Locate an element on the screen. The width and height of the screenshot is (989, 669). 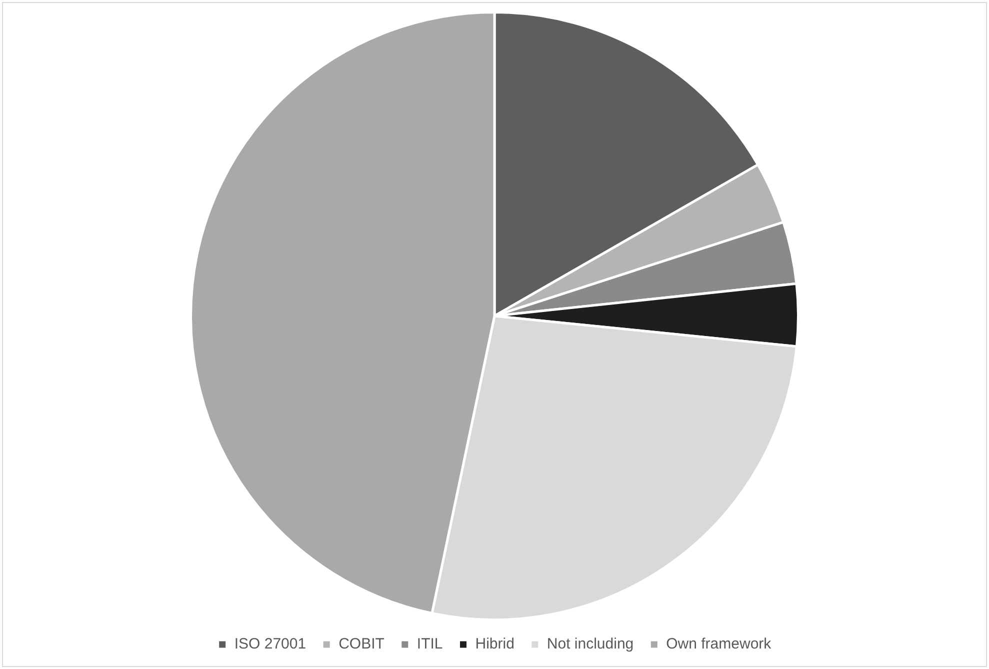
legend-label: Own framework is located at coordinates (719, 644).